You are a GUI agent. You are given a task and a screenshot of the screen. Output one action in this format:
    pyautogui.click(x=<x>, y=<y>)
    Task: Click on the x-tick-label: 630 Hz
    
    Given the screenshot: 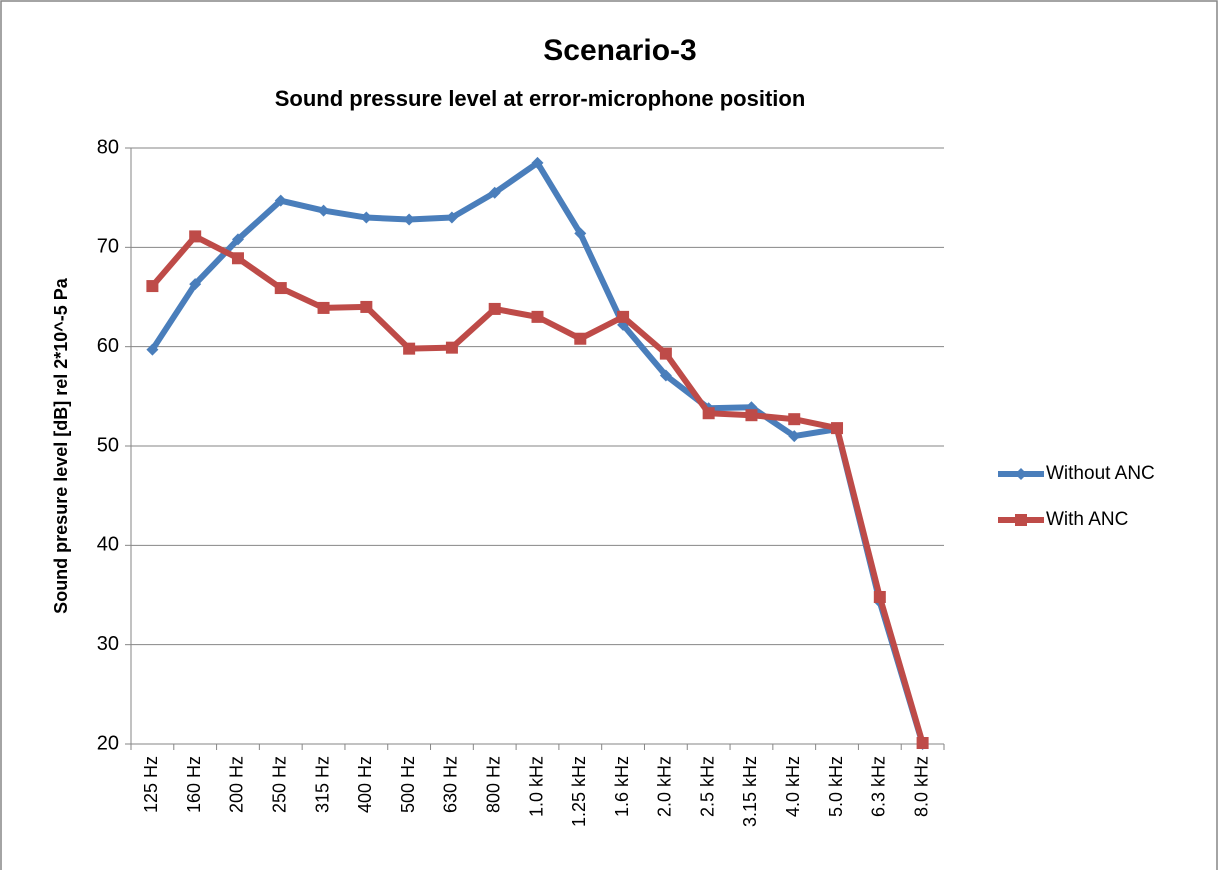 What is the action you would take?
    pyautogui.click(x=451, y=784)
    